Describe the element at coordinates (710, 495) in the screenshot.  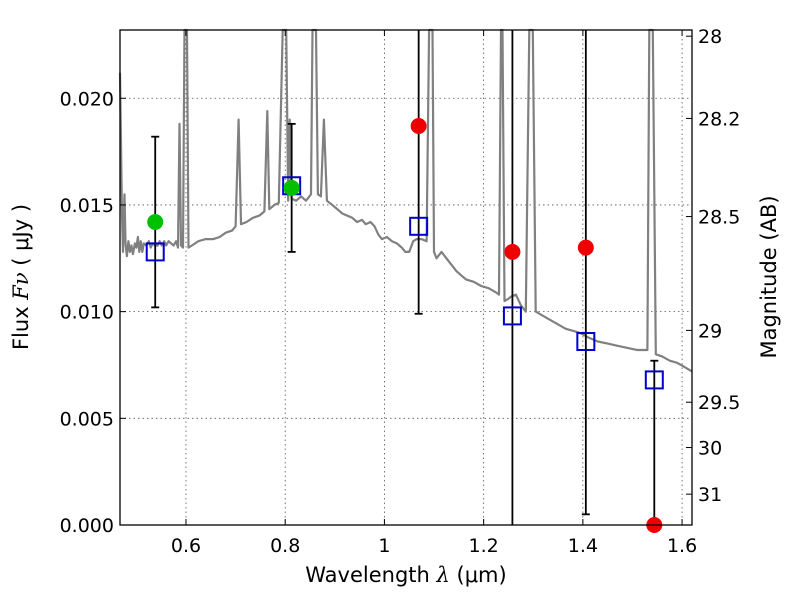
I see `y2-tick-label: 31` at that location.